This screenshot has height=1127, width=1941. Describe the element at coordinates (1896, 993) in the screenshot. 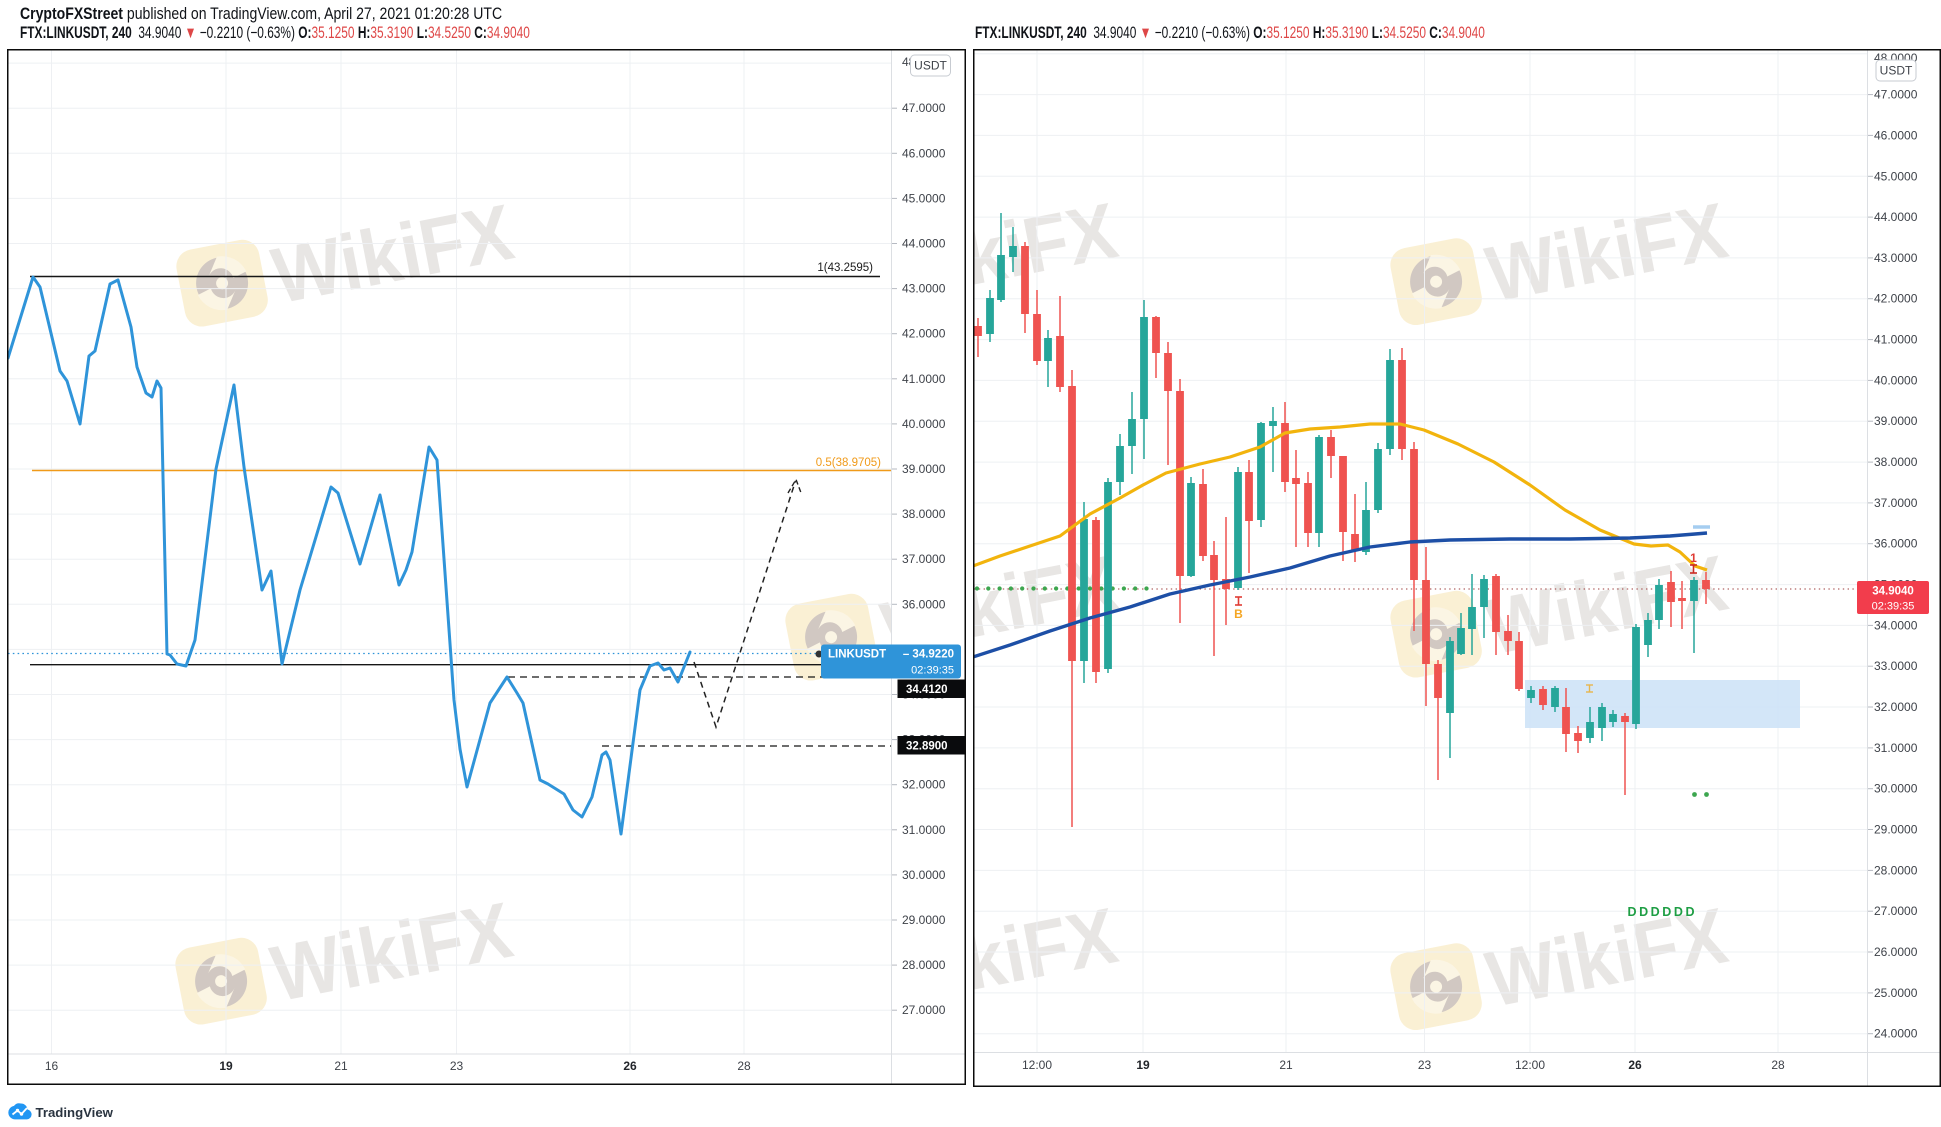

I see `svg-text: 25.0000` at that location.